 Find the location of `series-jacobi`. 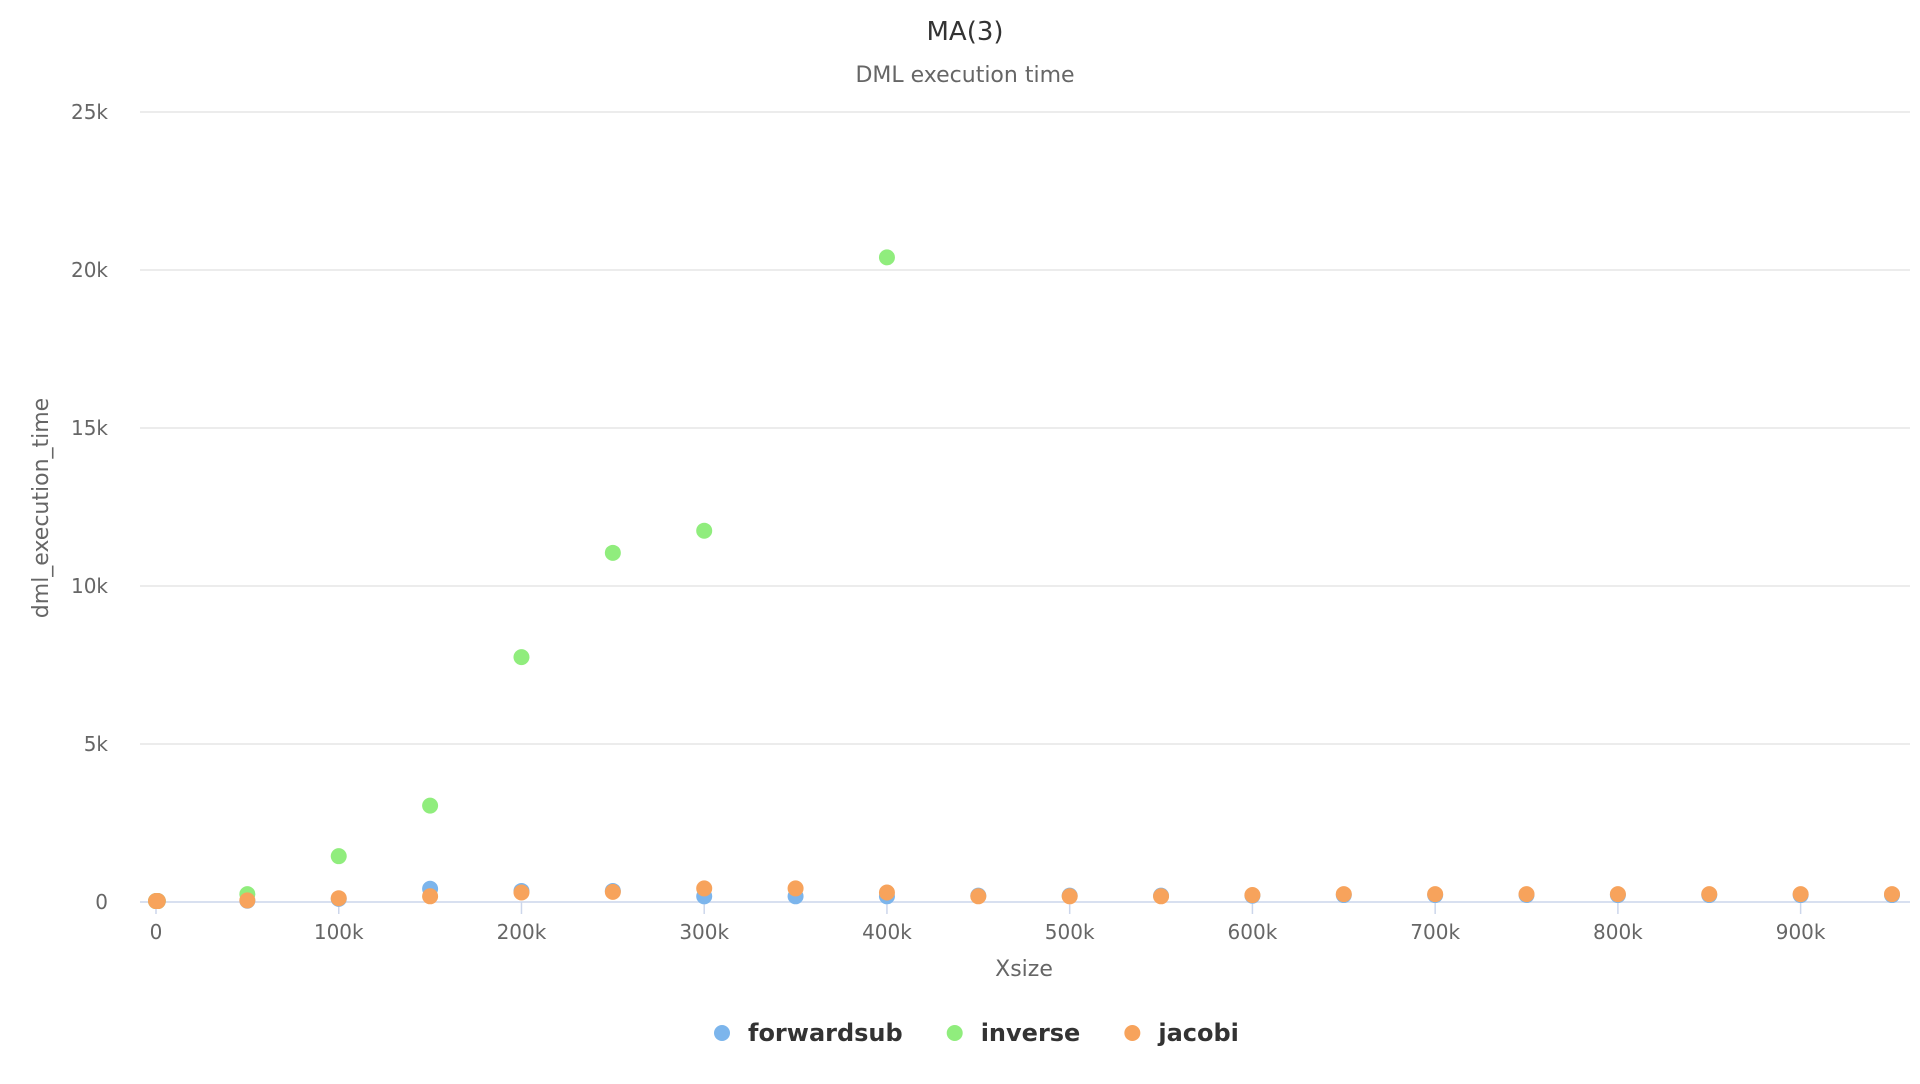

series-jacobi is located at coordinates (1024, 895).